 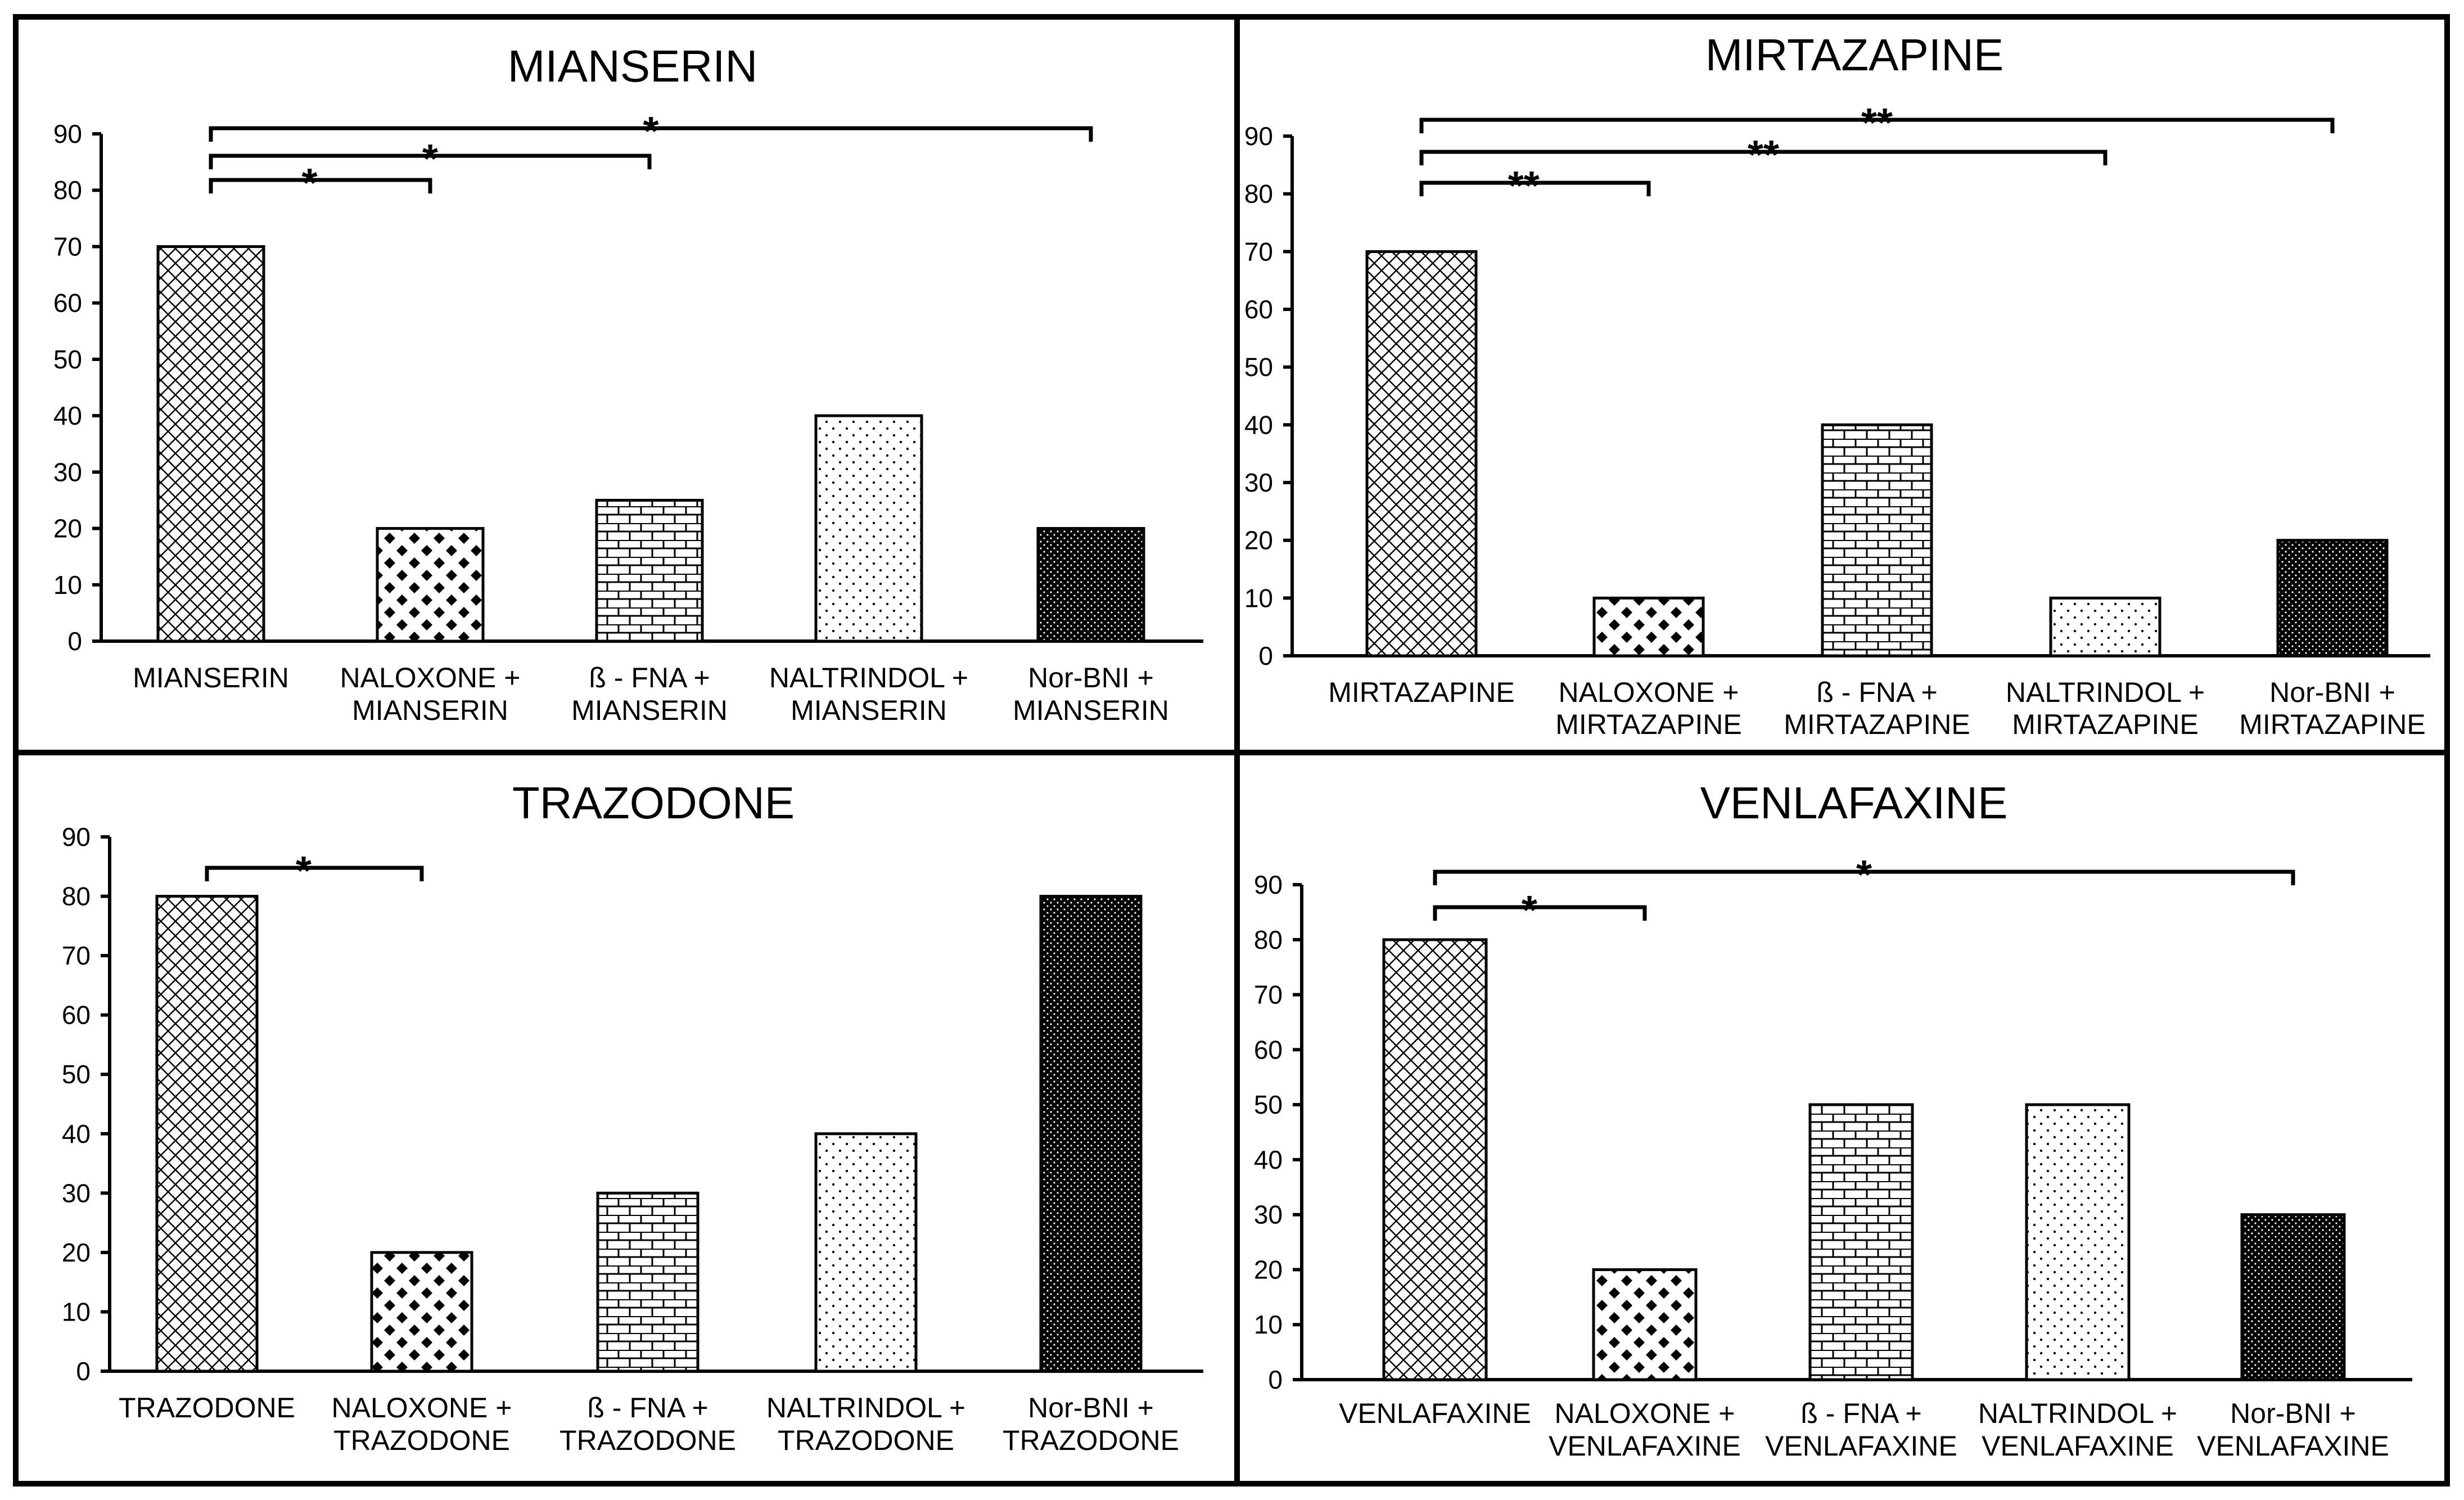 I want to click on panel-title: MIRTAZAPINE, so click(x=1854, y=55).